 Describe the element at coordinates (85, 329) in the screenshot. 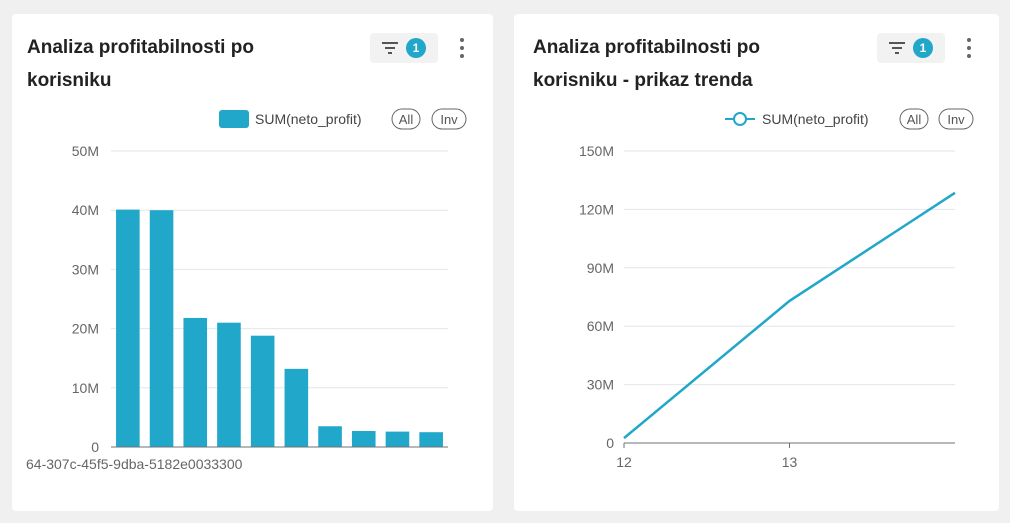

I see `y-tick-label: 20M` at that location.